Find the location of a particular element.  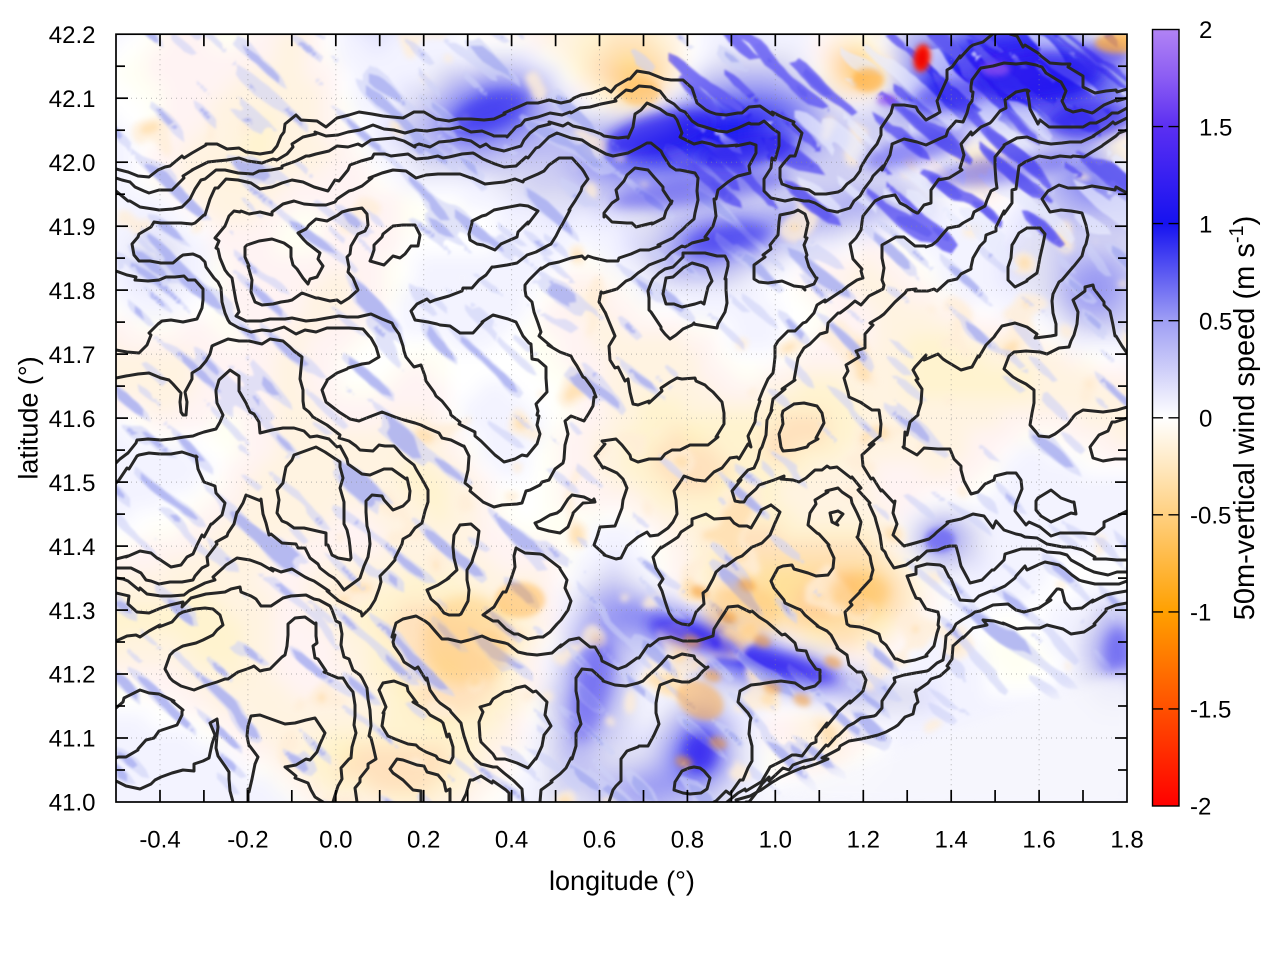

svg-text: 41.3 is located at coordinates (72, 611).